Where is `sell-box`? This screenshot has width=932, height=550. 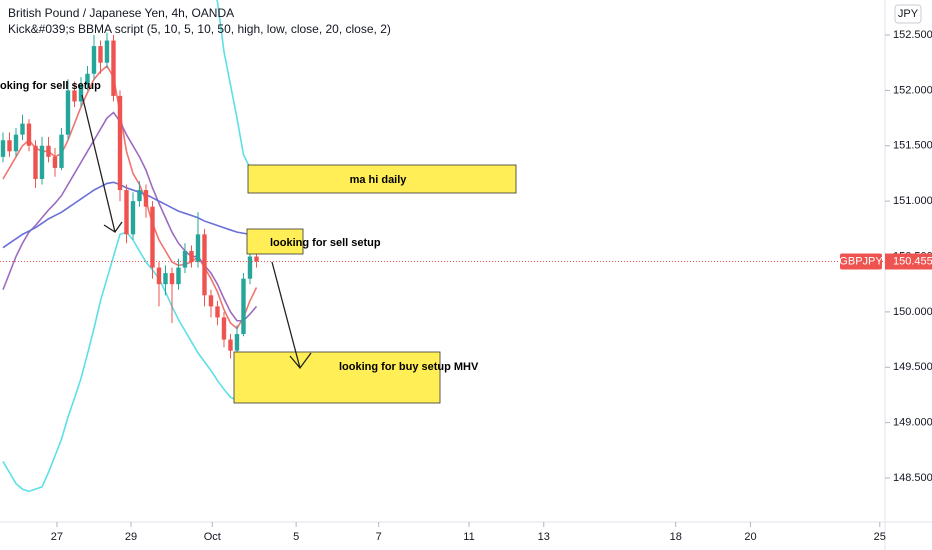
sell-box is located at coordinates (275, 241).